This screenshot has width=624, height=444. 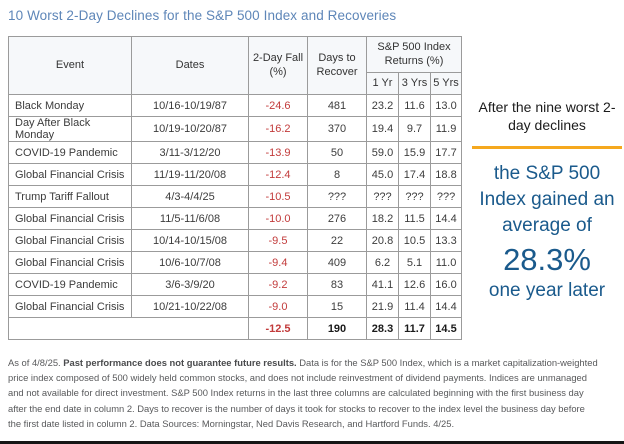 What do you see at coordinates (446, 240) in the screenshot?
I see `return-5yrs-cell: 13.3` at bounding box center [446, 240].